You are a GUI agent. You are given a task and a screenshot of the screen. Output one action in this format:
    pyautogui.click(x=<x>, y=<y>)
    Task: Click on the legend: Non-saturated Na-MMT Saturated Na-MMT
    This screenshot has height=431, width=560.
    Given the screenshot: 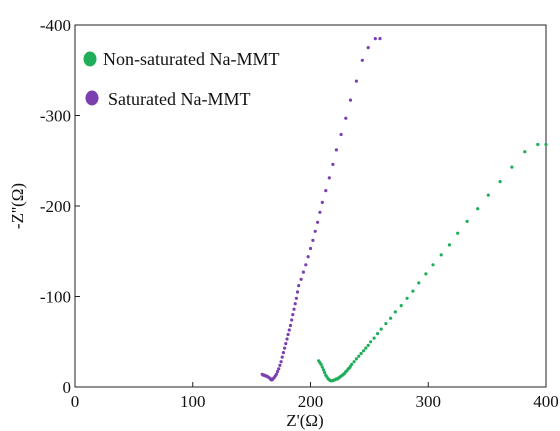 What is the action you would take?
    pyautogui.click(x=181, y=79)
    